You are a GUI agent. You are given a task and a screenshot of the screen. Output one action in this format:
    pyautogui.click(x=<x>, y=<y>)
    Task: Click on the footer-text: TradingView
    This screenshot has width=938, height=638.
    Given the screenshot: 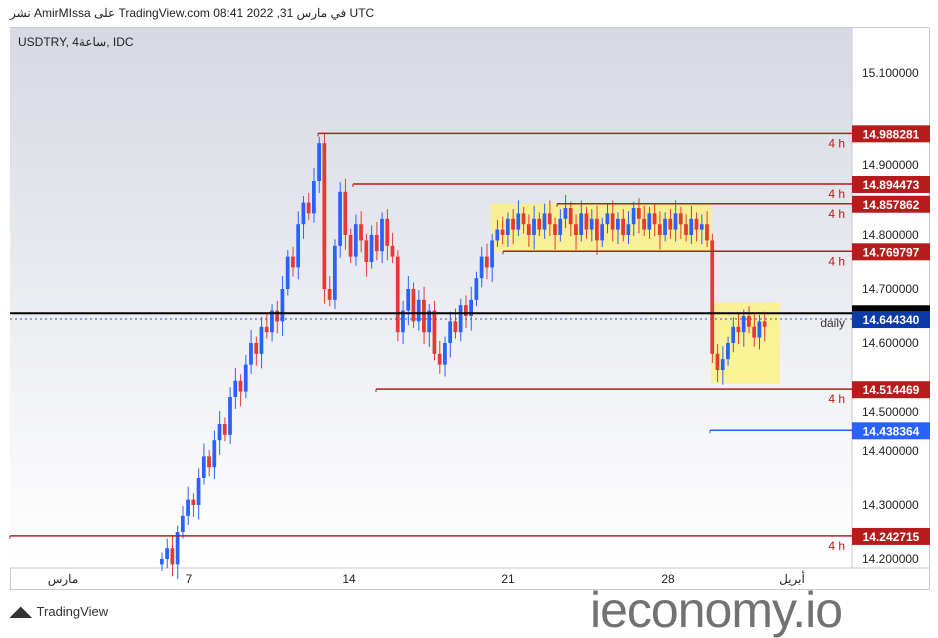 What is the action you would take?
    pyautogui.click(x=72, y=611)
    